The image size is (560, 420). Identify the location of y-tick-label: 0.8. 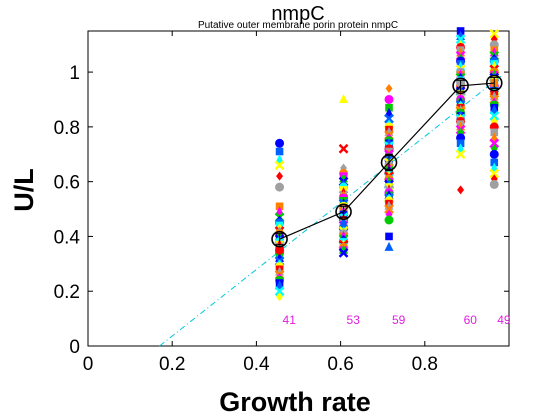
(67, 128).